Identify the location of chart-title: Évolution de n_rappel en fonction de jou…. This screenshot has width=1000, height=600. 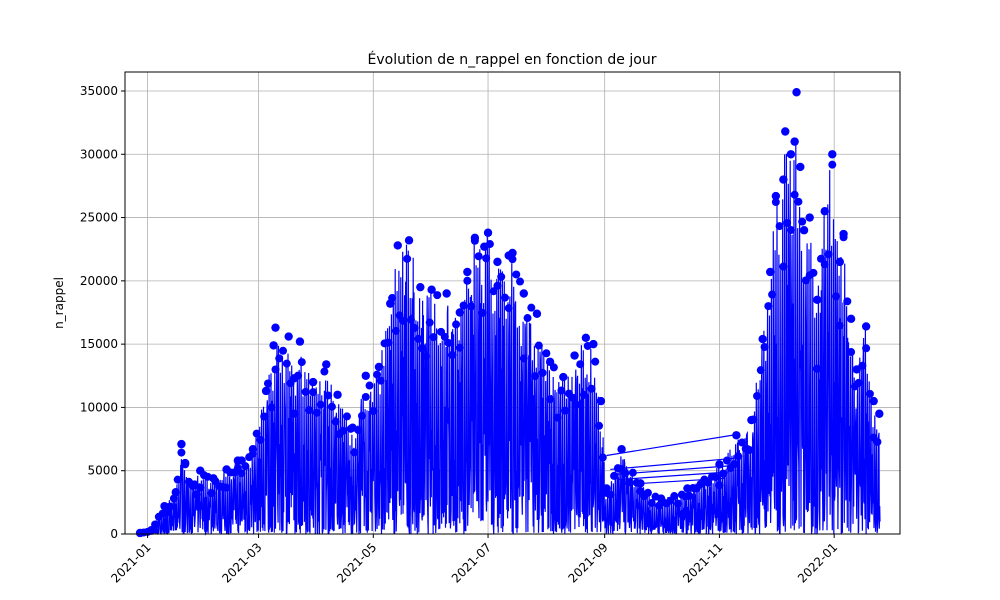
(512, 59).